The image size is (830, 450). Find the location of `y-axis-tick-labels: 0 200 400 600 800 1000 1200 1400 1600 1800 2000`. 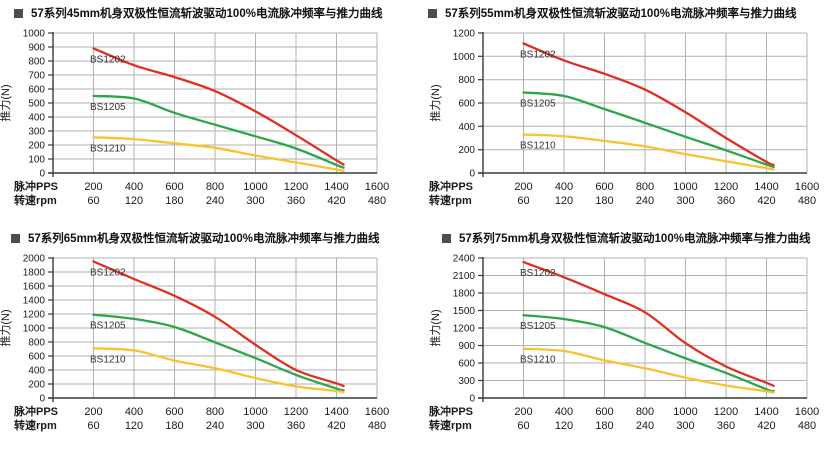

y-axis-tick-labels: 0 200 400 600 800 1000 1200 1400 1600 1800 2000 is located at coordinates (34, 329).